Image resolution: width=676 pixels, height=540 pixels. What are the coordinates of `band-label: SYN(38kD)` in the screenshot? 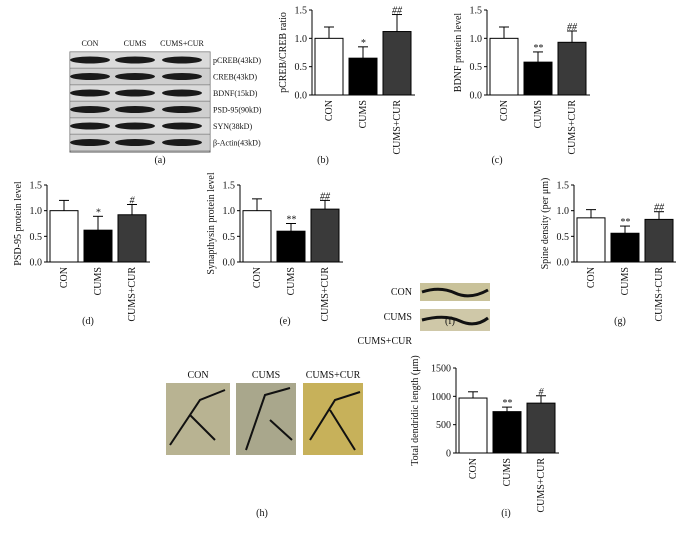 It's located at (232, 126).